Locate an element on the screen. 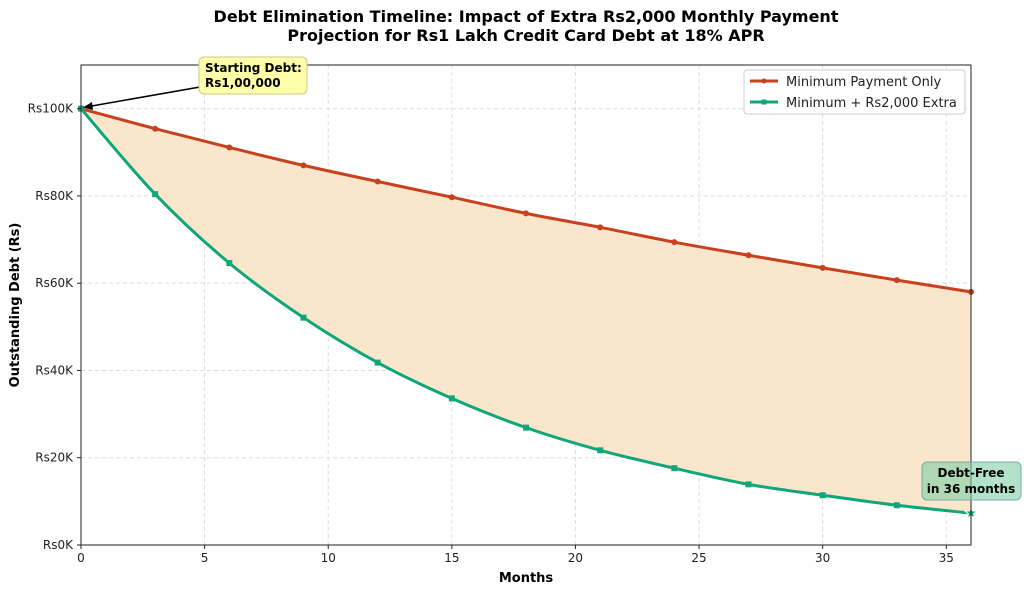  y-tick-label: Rs60K is located at coordinates (54, 283).